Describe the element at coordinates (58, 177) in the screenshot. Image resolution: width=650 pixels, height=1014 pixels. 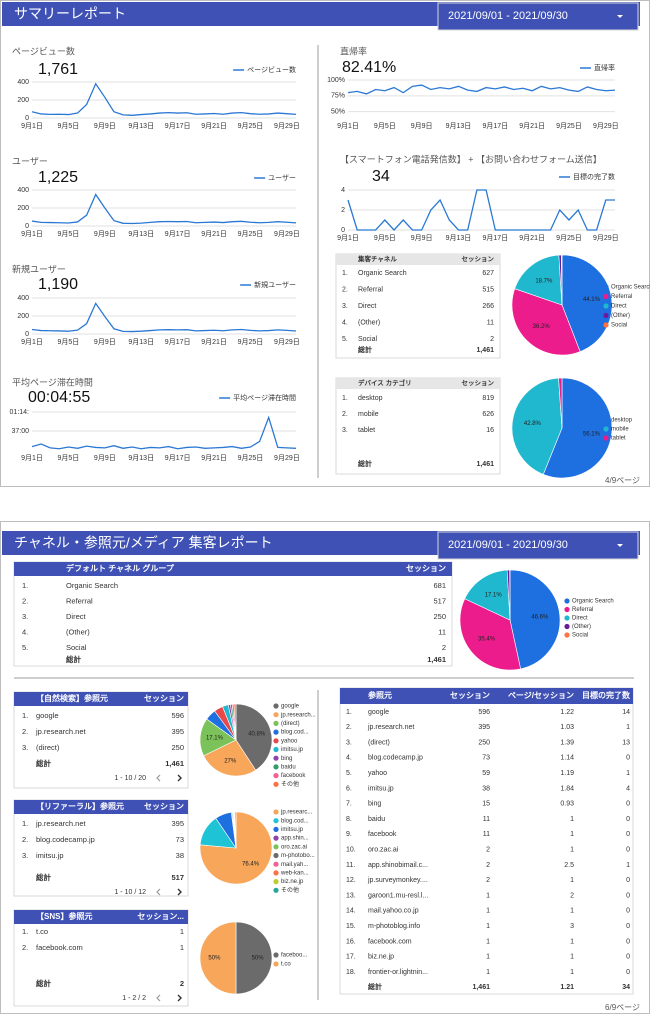
I see `scorecard-value: 1,225` at that location.